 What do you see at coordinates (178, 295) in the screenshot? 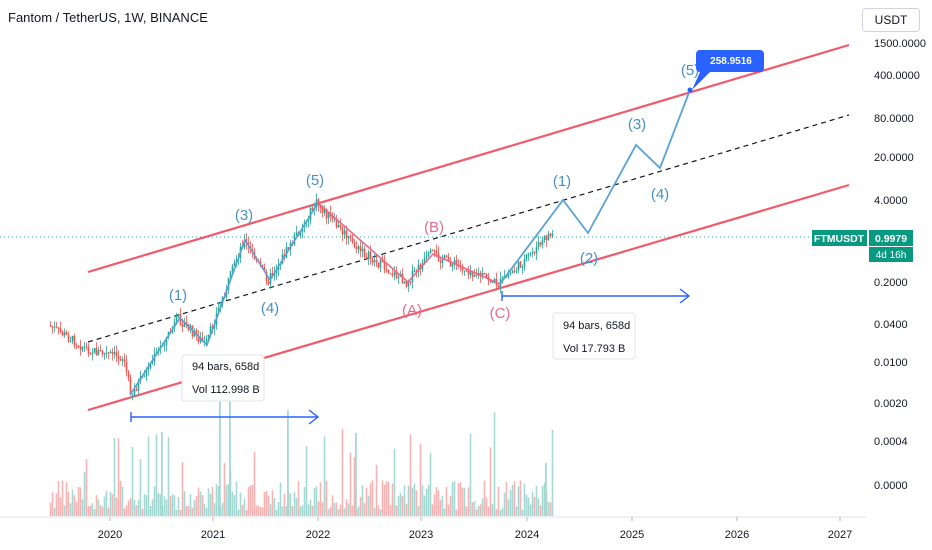
I see `wave-label: (1)` at bounding box center [178, 295].